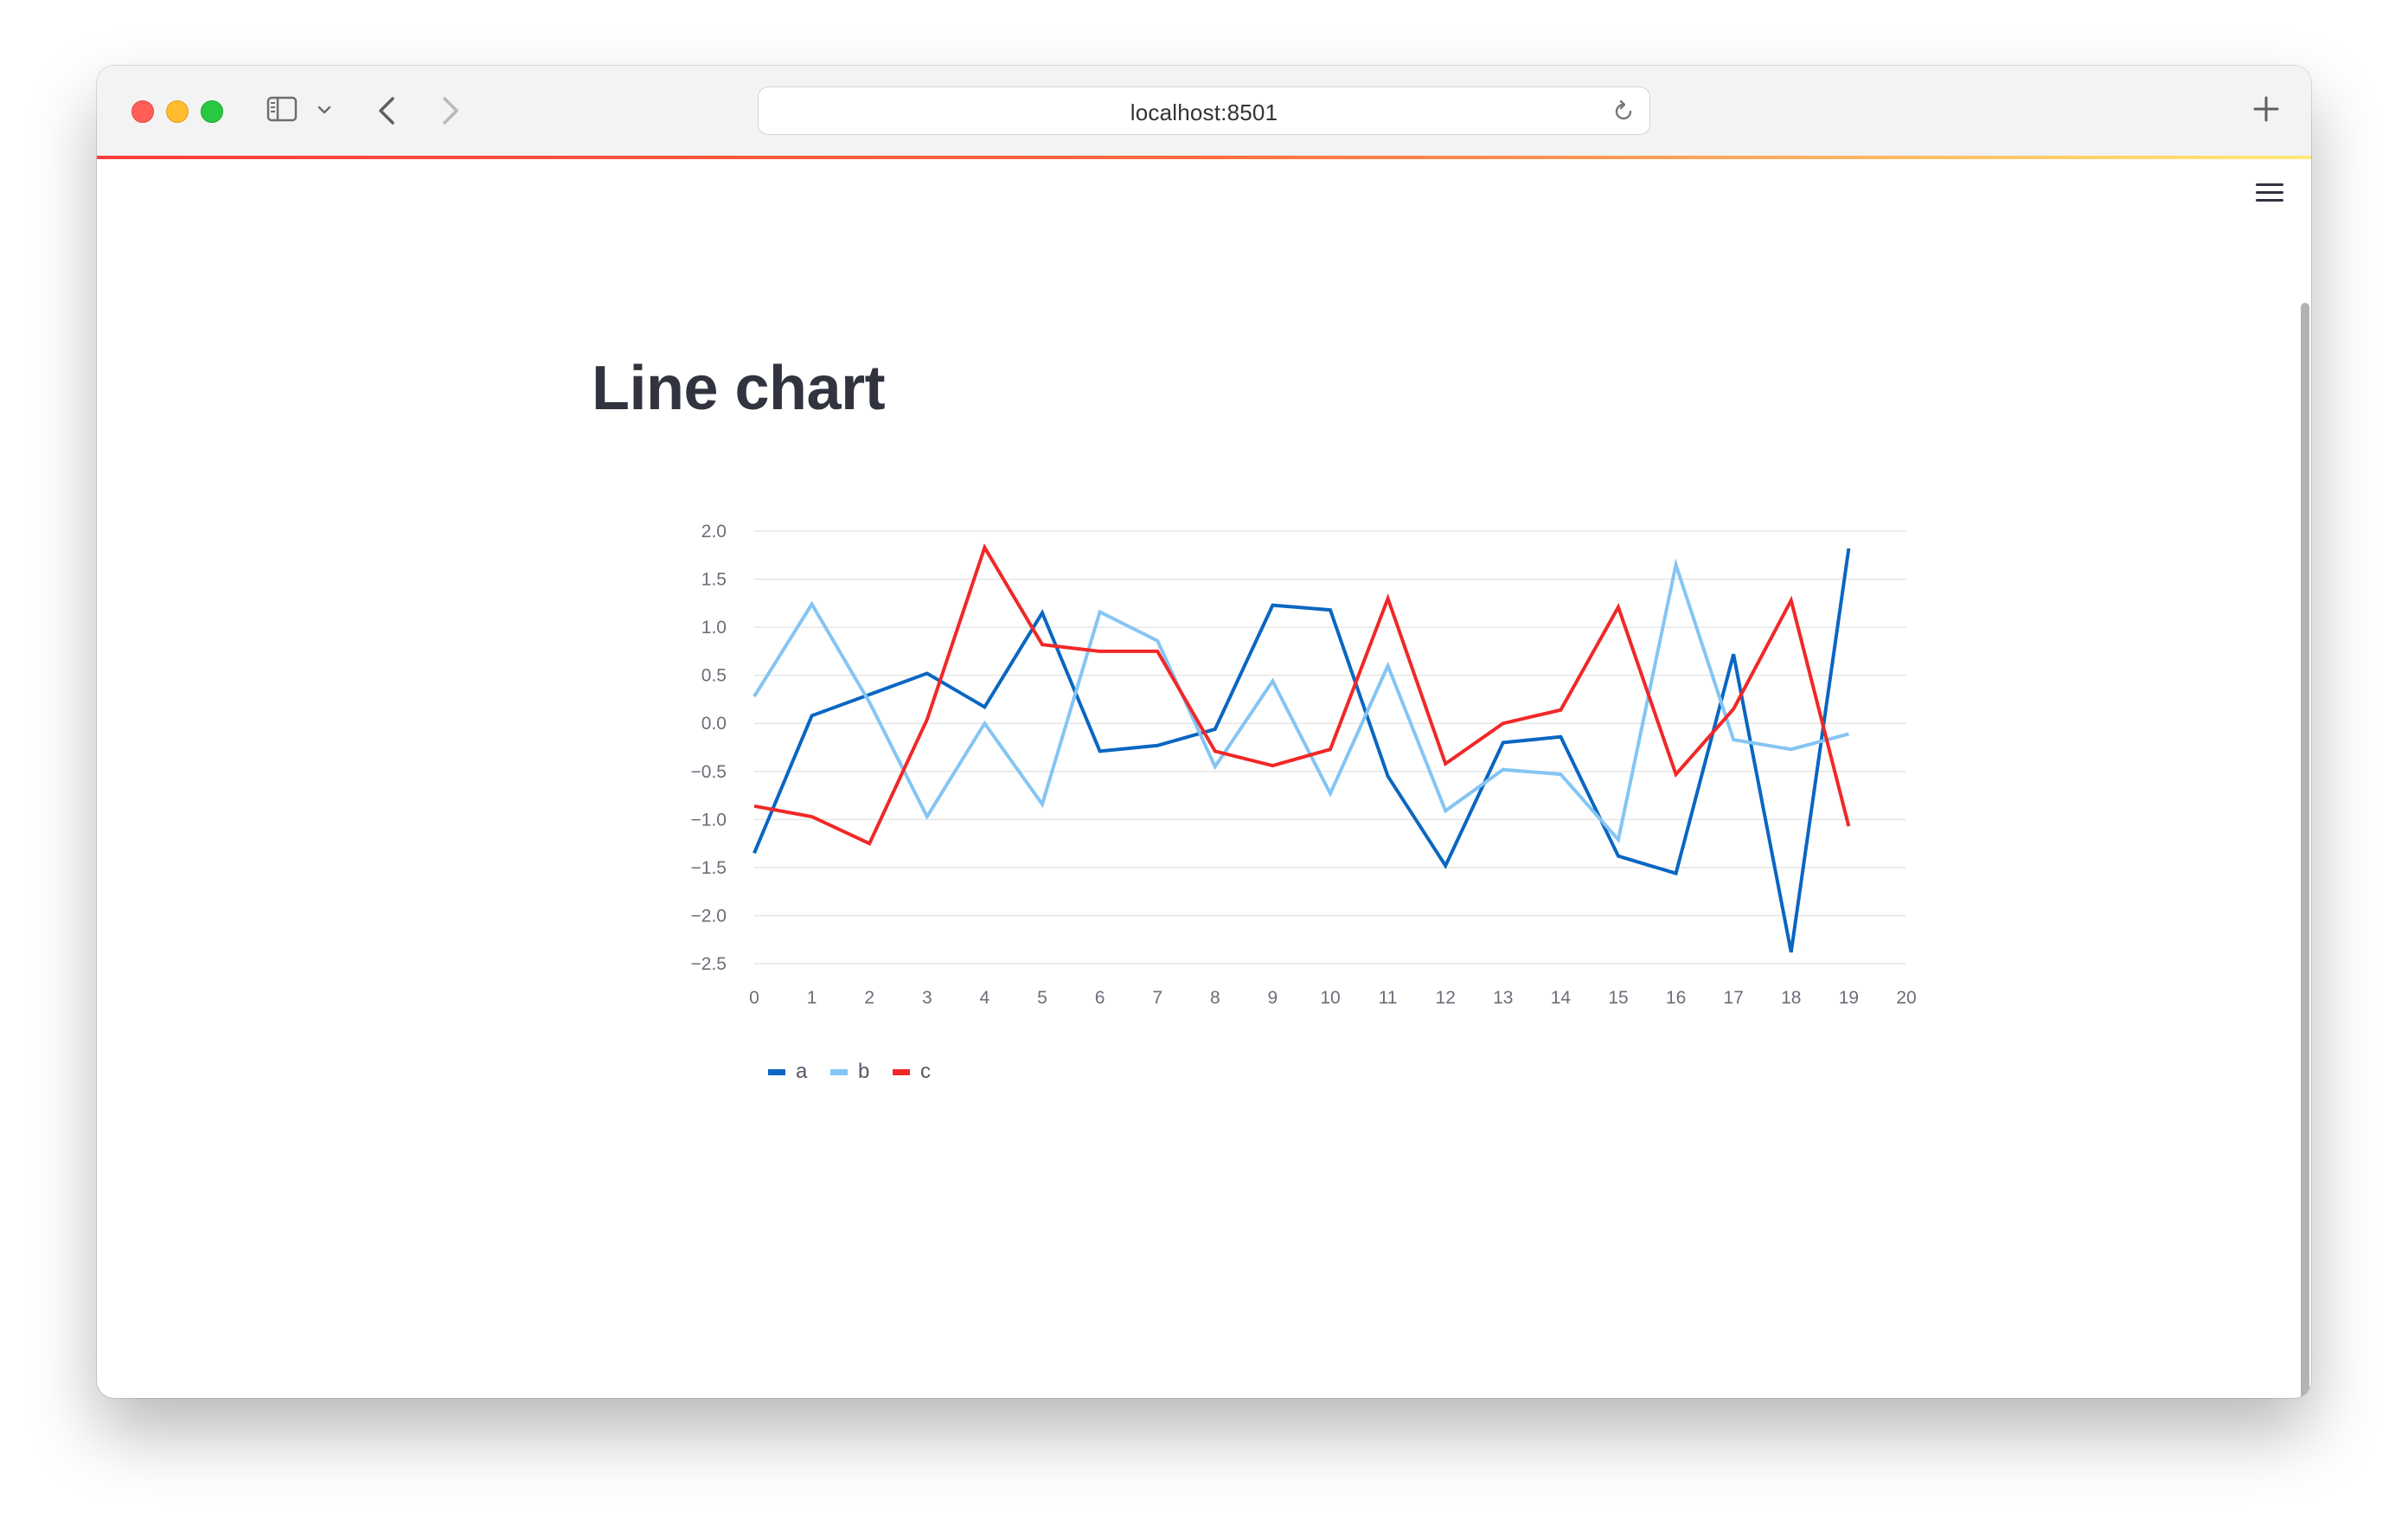 The height and width of the screenshot is (1526, 2408). What do you see at coordinates (1273, 998) in the screenshot?
I see `x-tick-label: 9` at bounding box center [1273, 998].